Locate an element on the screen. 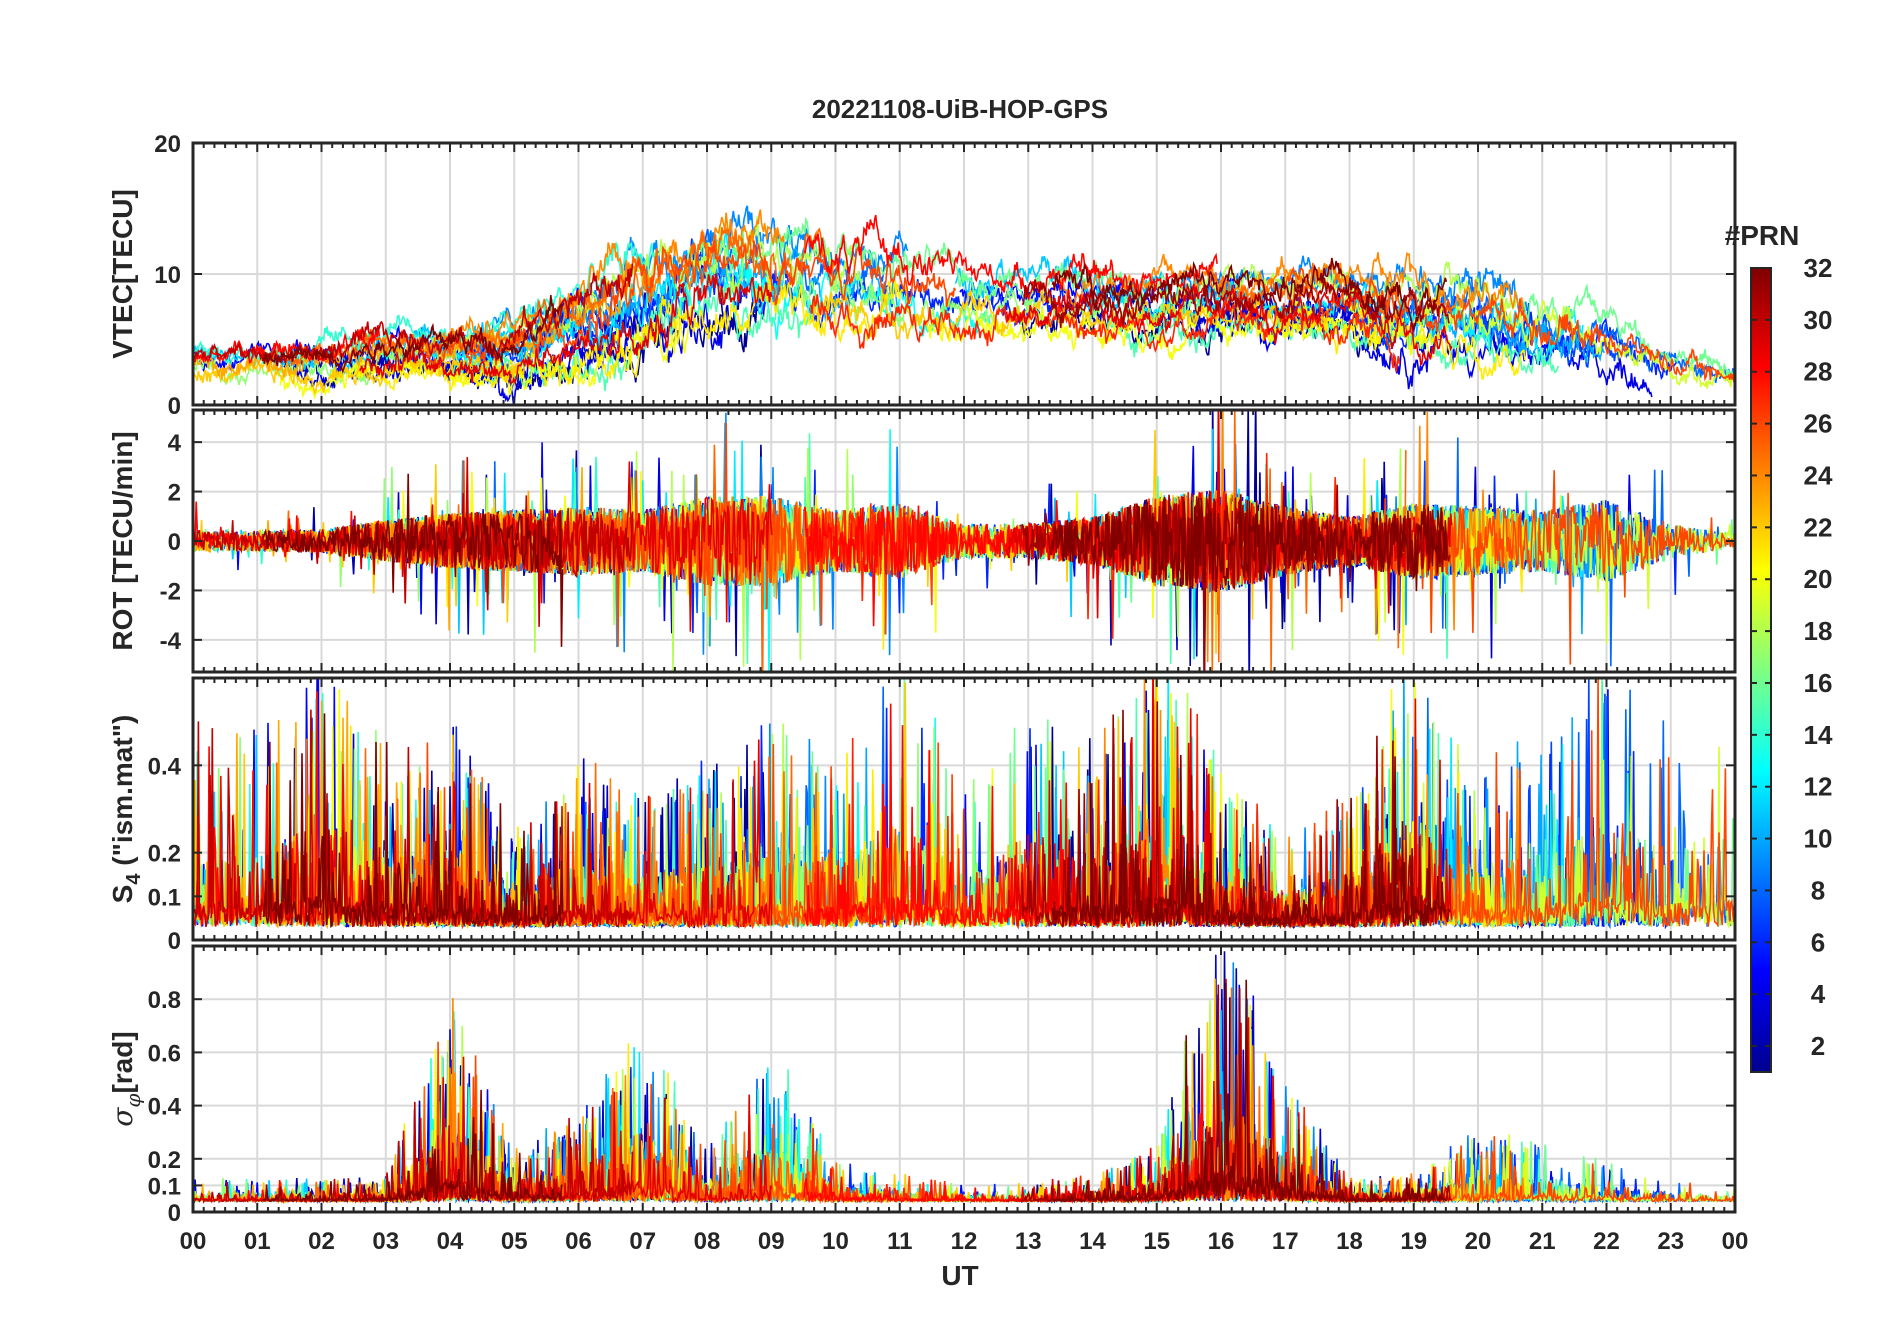  x-tick-label: 22 is located at coordinates (1606, 1241).